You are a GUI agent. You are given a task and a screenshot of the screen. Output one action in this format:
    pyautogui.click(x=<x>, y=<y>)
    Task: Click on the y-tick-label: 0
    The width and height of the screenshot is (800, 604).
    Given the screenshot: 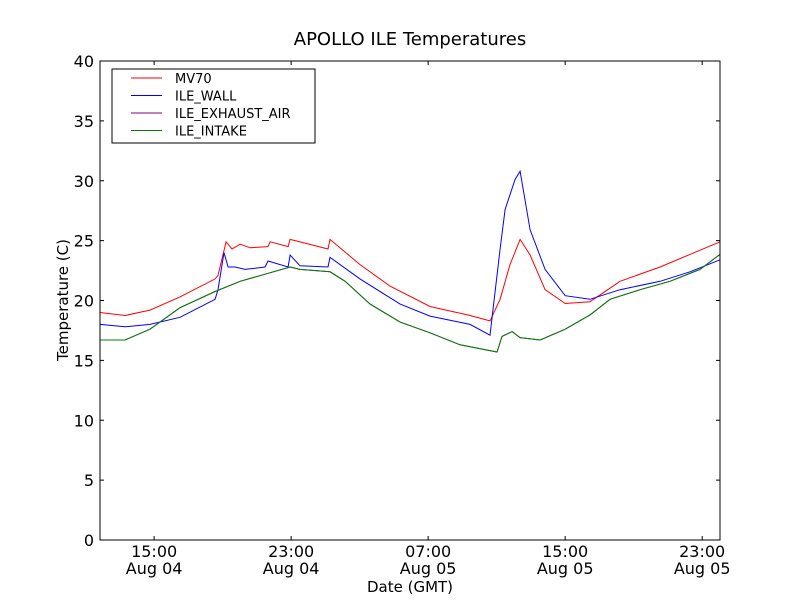 What is the action you would take?
    pyautogui.click(x=89, y=540)
    